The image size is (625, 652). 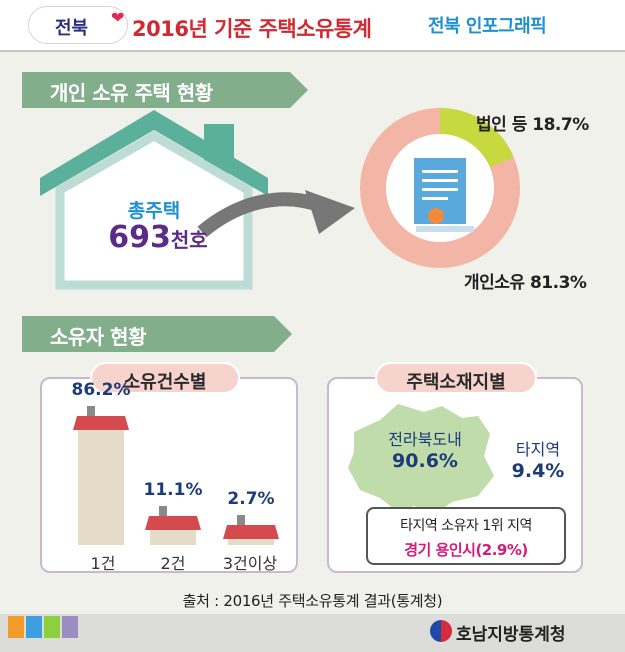 What do you see at coordinates (173, 563) in the screenshot?
I see `category-label: 2건` at bounding box center [173, 563].